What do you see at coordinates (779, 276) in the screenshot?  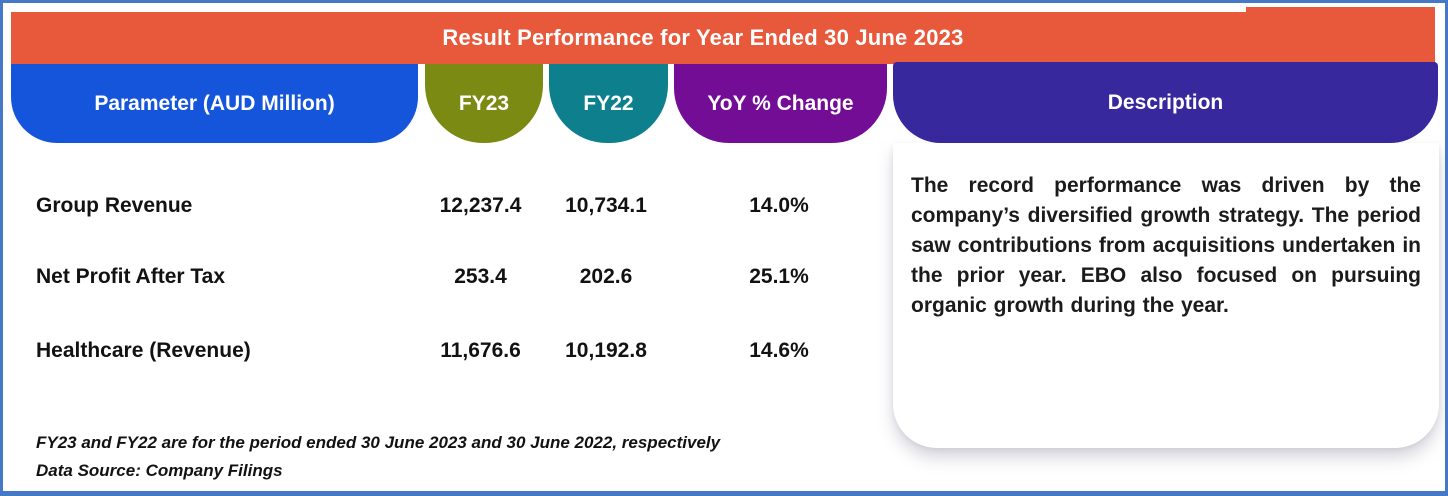 I see `yoy-value: 25.1%` at bounding box center [779, 276].